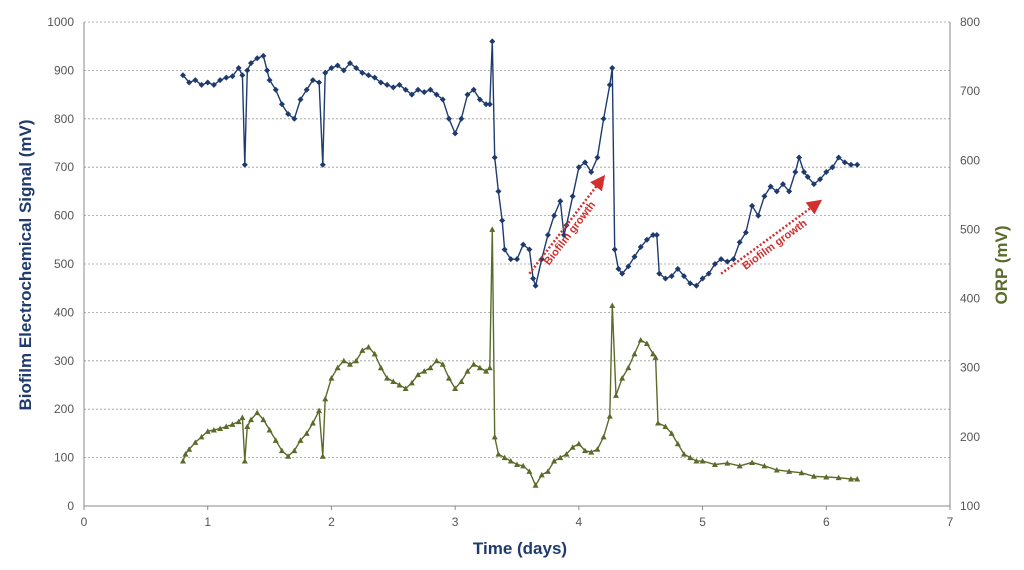 This screenshot has height=570, width=1024. I want to click on y-right-tick-label: 800, so click(970, 22).